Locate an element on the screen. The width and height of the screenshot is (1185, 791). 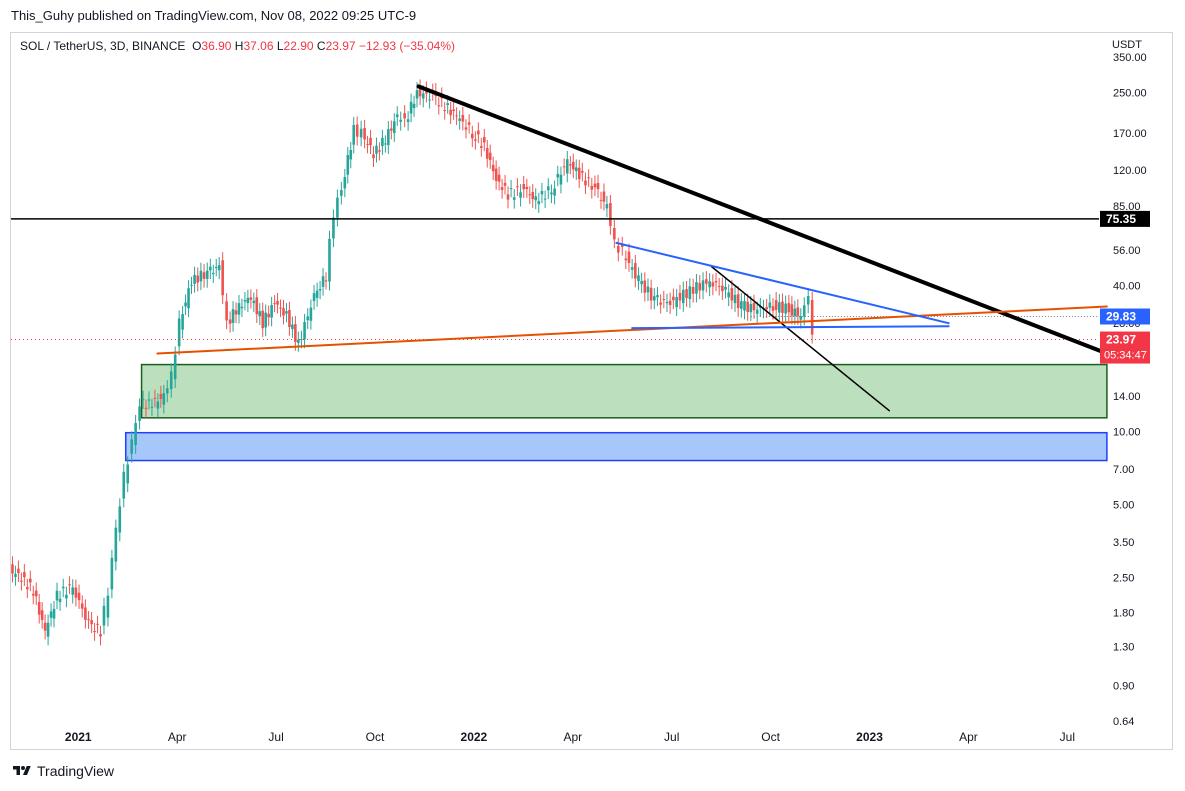
x-tick-label: 2023 is located at coordinates (869, 737).